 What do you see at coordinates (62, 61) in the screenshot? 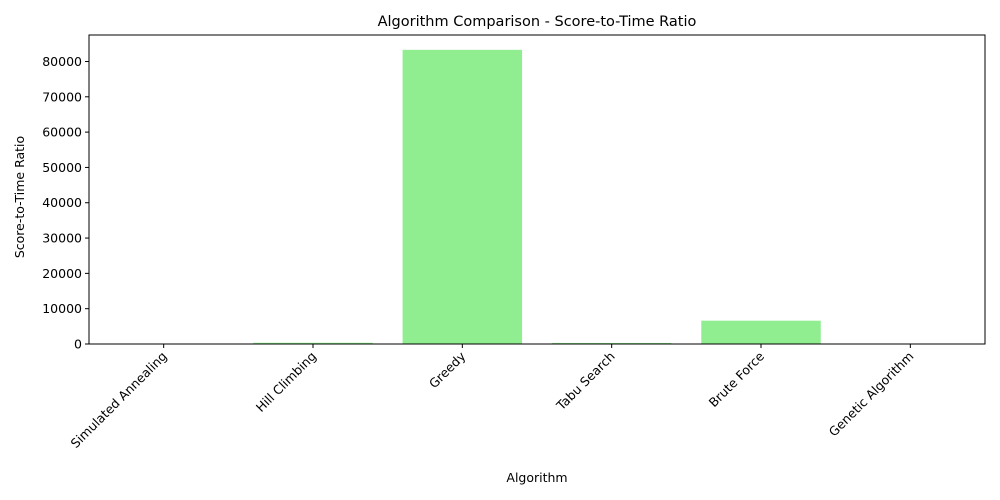
I see `y-tick-label: 80000` at bounding box center [62, 61].